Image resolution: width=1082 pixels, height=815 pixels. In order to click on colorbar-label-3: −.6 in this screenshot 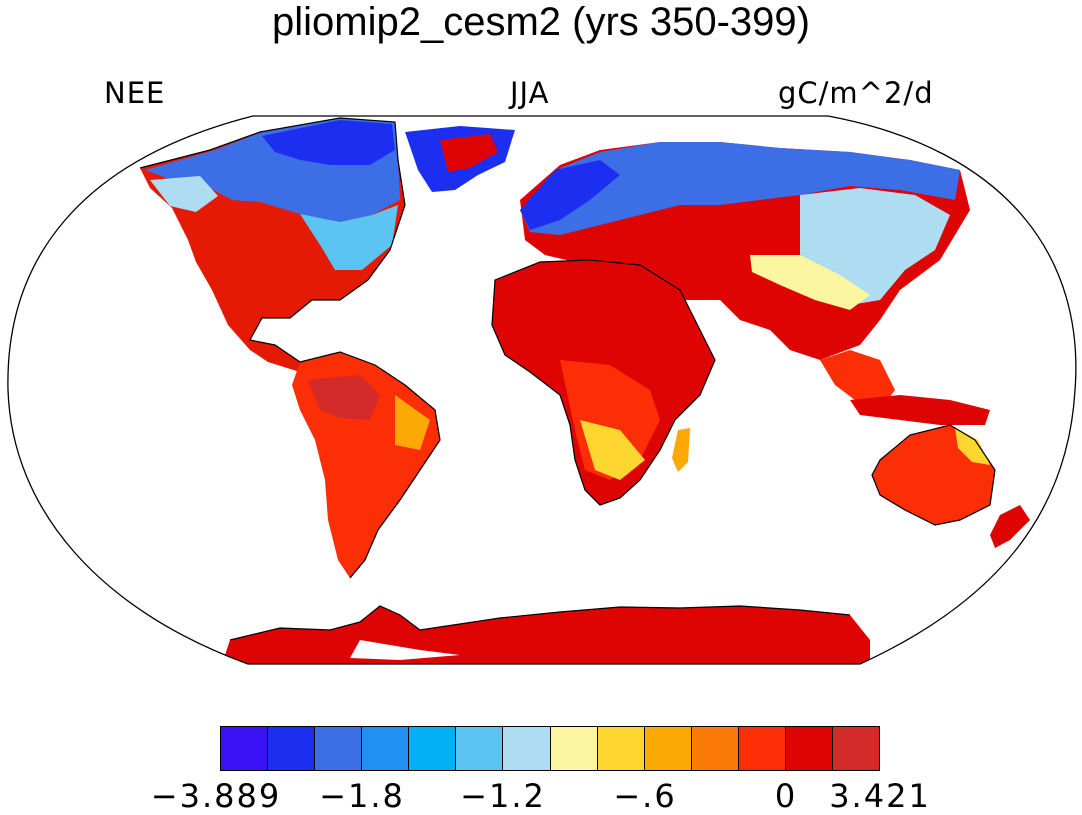, I will do `click(645, 796)`.